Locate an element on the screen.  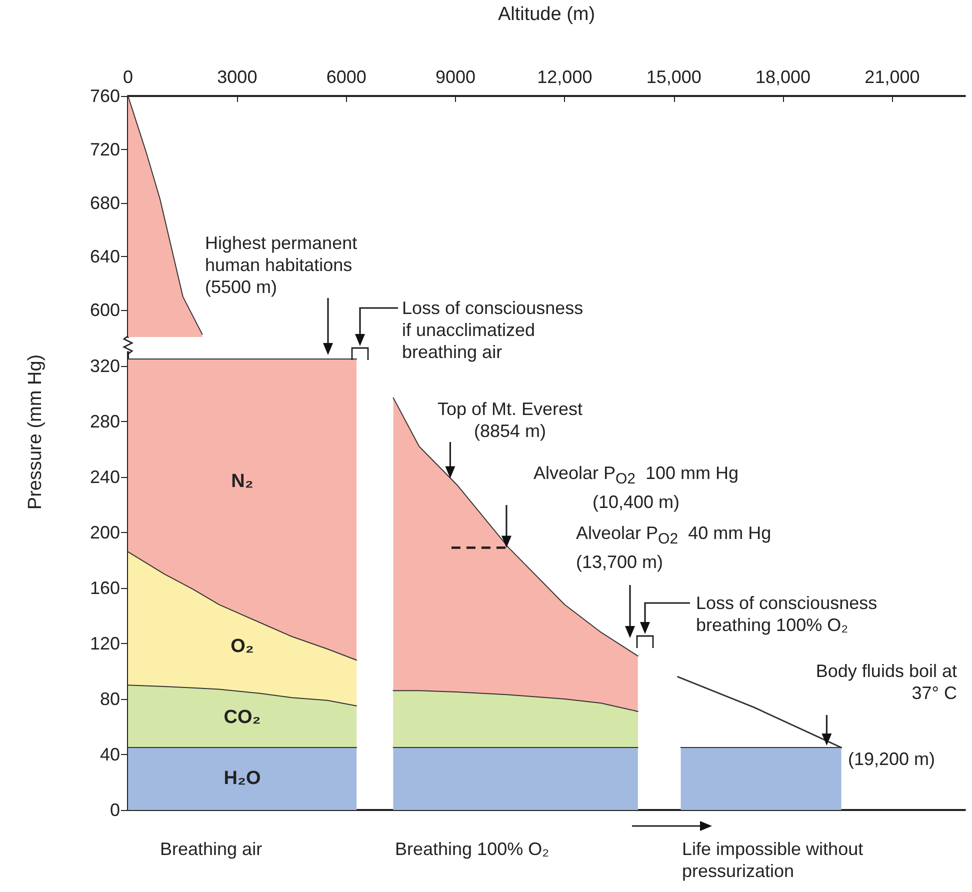
x-tick-label: 3000 is located at coordinates (237, 77).